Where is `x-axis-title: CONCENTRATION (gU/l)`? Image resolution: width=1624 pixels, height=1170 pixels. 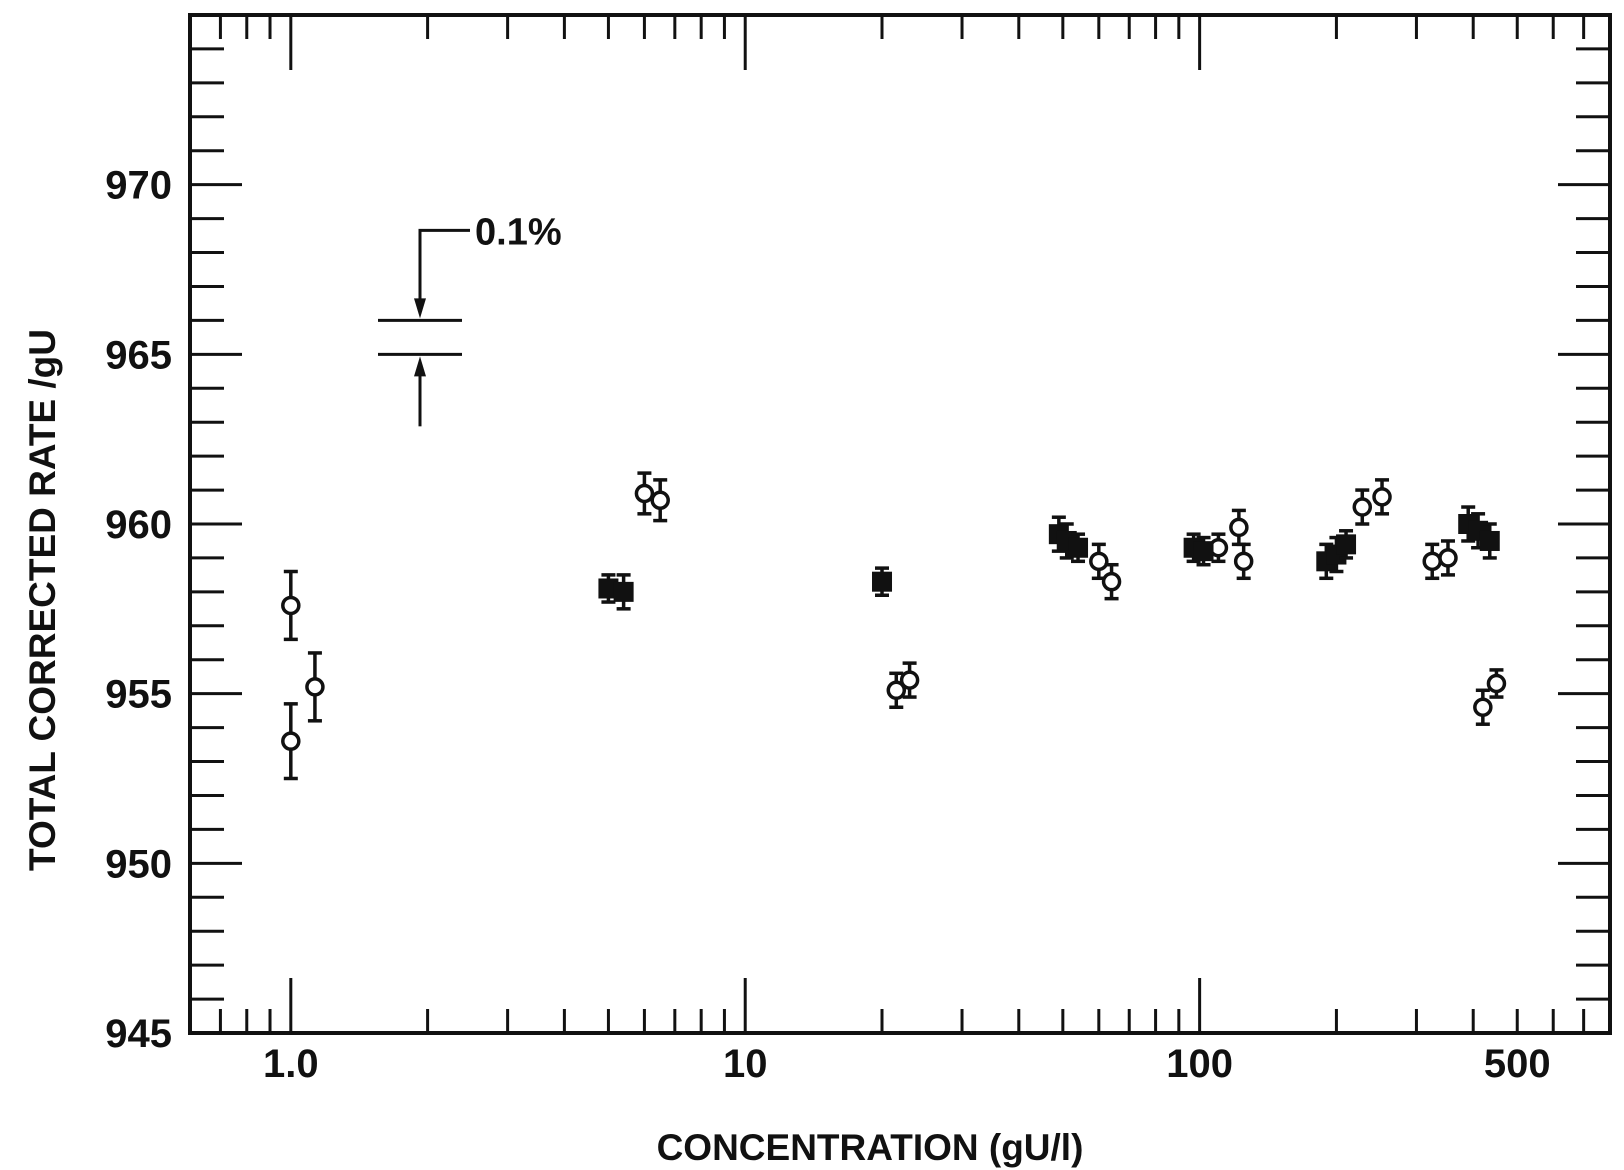
x-axis-title: CONCENTRATION (gU/l) is located at coordinates (870, 1147).